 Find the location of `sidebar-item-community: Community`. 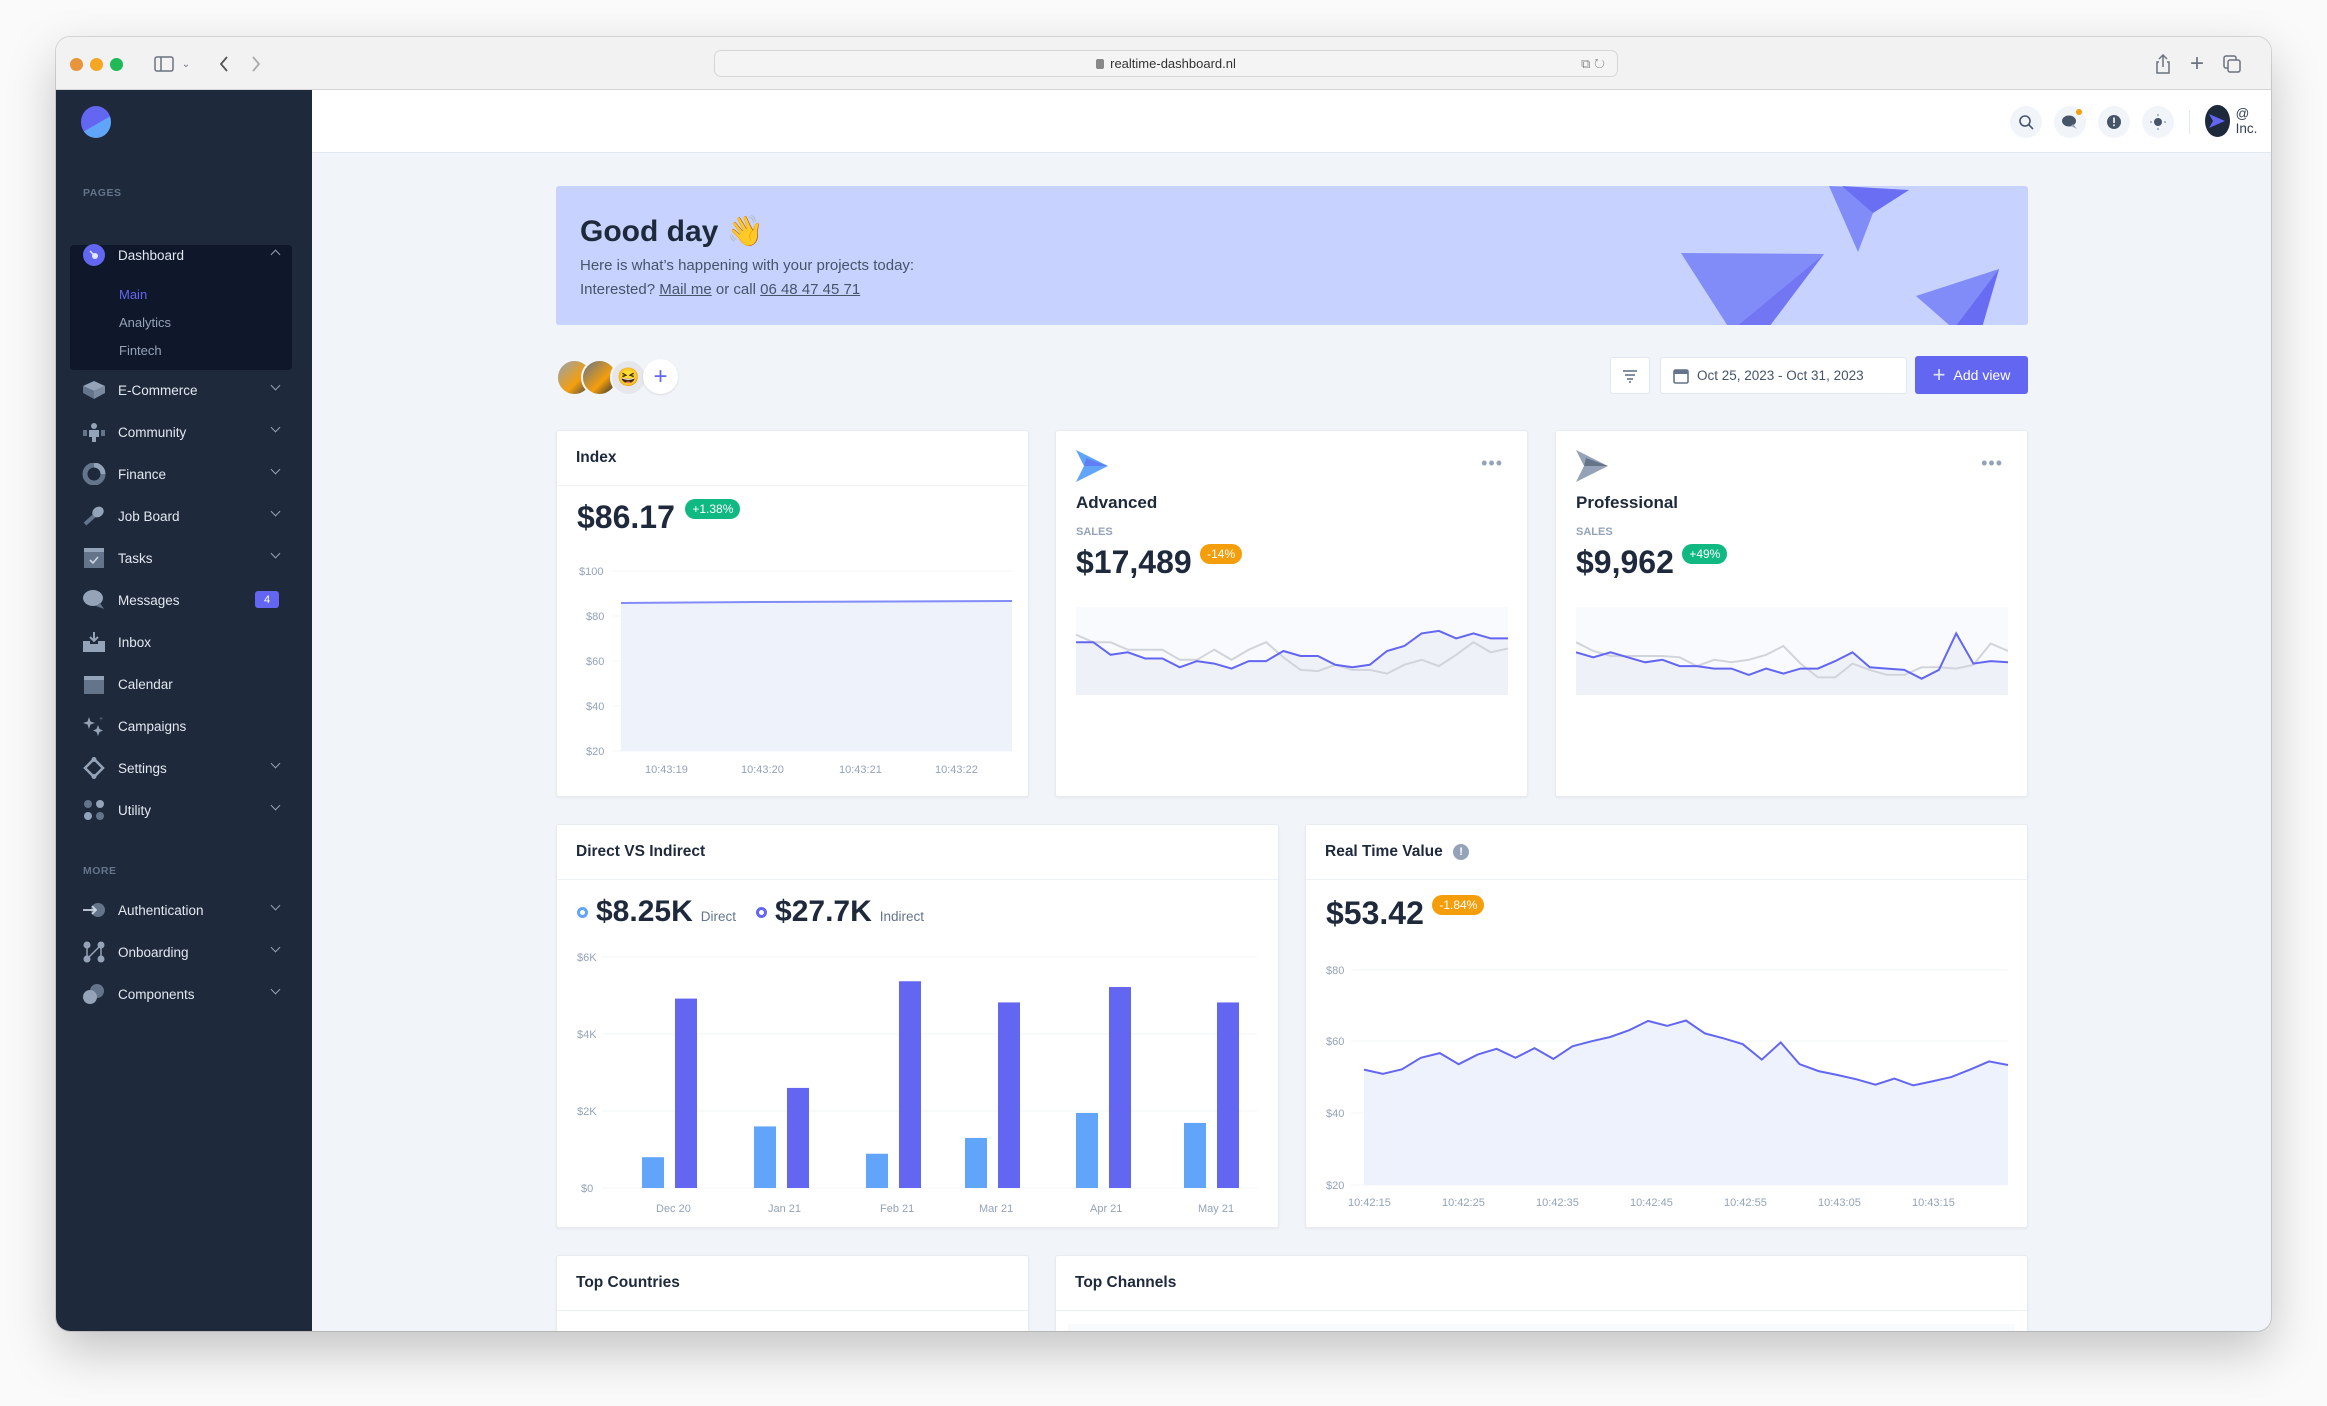

sidebar-item-community: Community is located at coordinates (184, 432).